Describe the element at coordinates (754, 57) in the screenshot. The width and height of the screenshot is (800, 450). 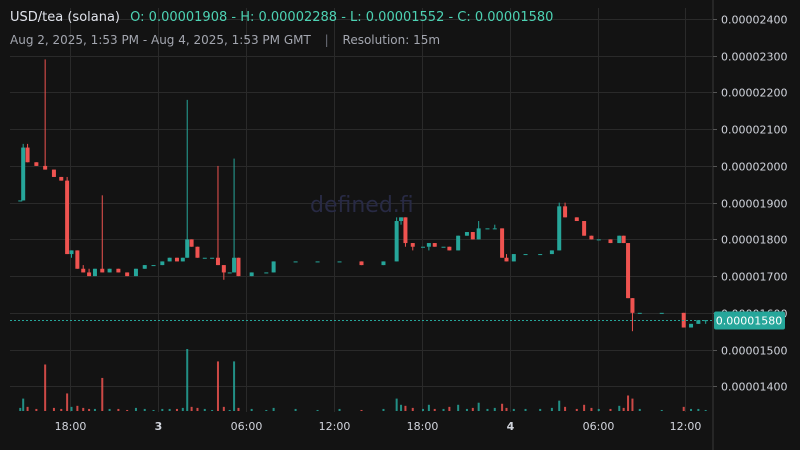
I see `price-tick-label: 0.00002300` at that location.